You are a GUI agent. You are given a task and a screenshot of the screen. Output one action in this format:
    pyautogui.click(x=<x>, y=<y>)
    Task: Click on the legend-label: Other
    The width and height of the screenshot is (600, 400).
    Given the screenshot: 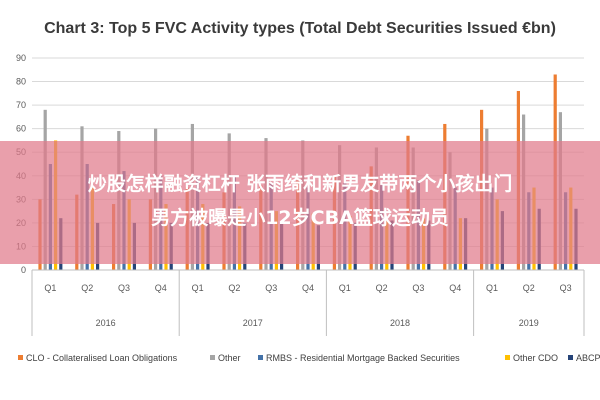 What is the action you would take?
    pyautogui.click(x=229, y=358)
    